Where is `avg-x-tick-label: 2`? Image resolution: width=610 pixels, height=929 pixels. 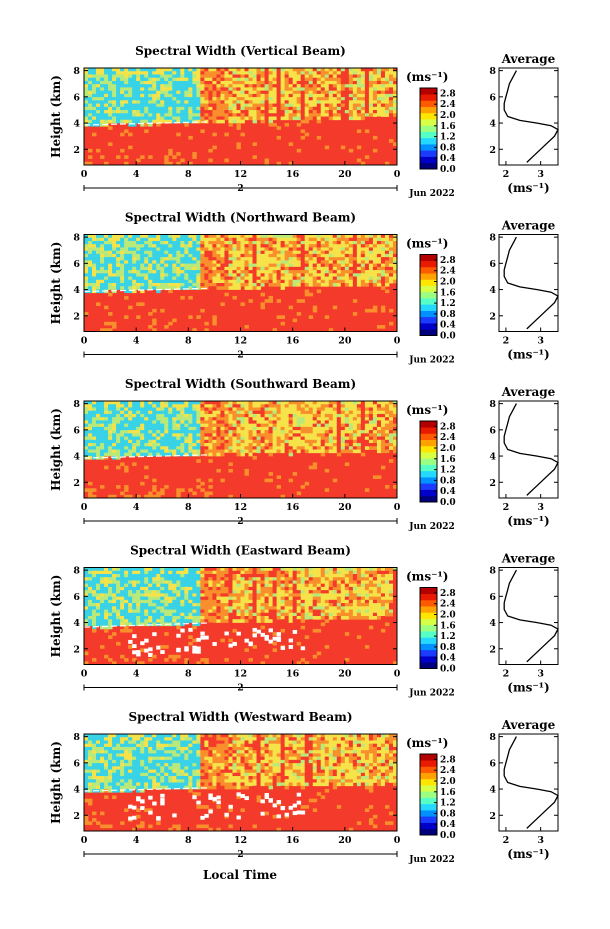 avg-x-tick-label: 2 is located at coordinates (506, 174).